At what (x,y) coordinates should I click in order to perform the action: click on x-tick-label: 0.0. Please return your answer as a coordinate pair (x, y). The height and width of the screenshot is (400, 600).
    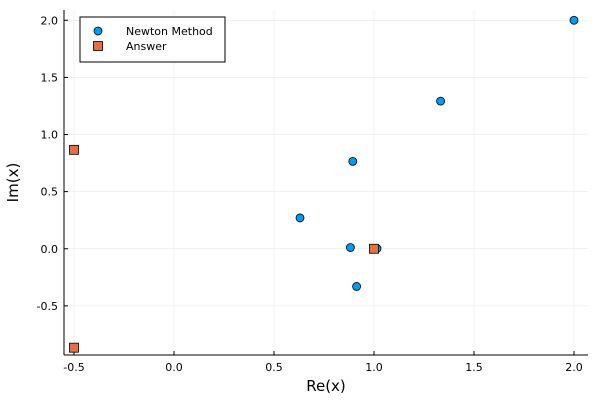
    Looking at the image, I should click on (174, 367).